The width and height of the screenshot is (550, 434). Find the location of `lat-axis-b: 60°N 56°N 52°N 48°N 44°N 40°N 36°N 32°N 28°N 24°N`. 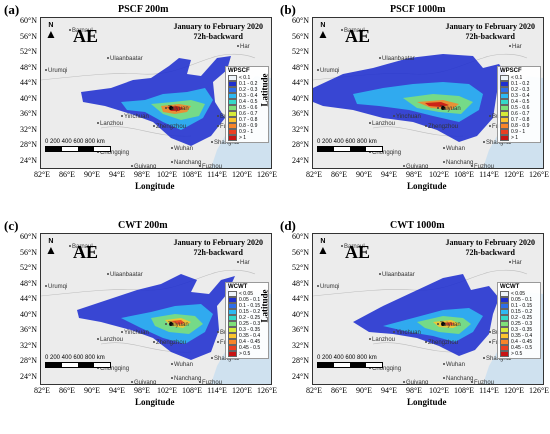

lat-axis-b: 60°N 56°N 52°N 48°N 44°N 40°N 36°N 32°N 28°N 24°N is located at coordinates (296, 92).